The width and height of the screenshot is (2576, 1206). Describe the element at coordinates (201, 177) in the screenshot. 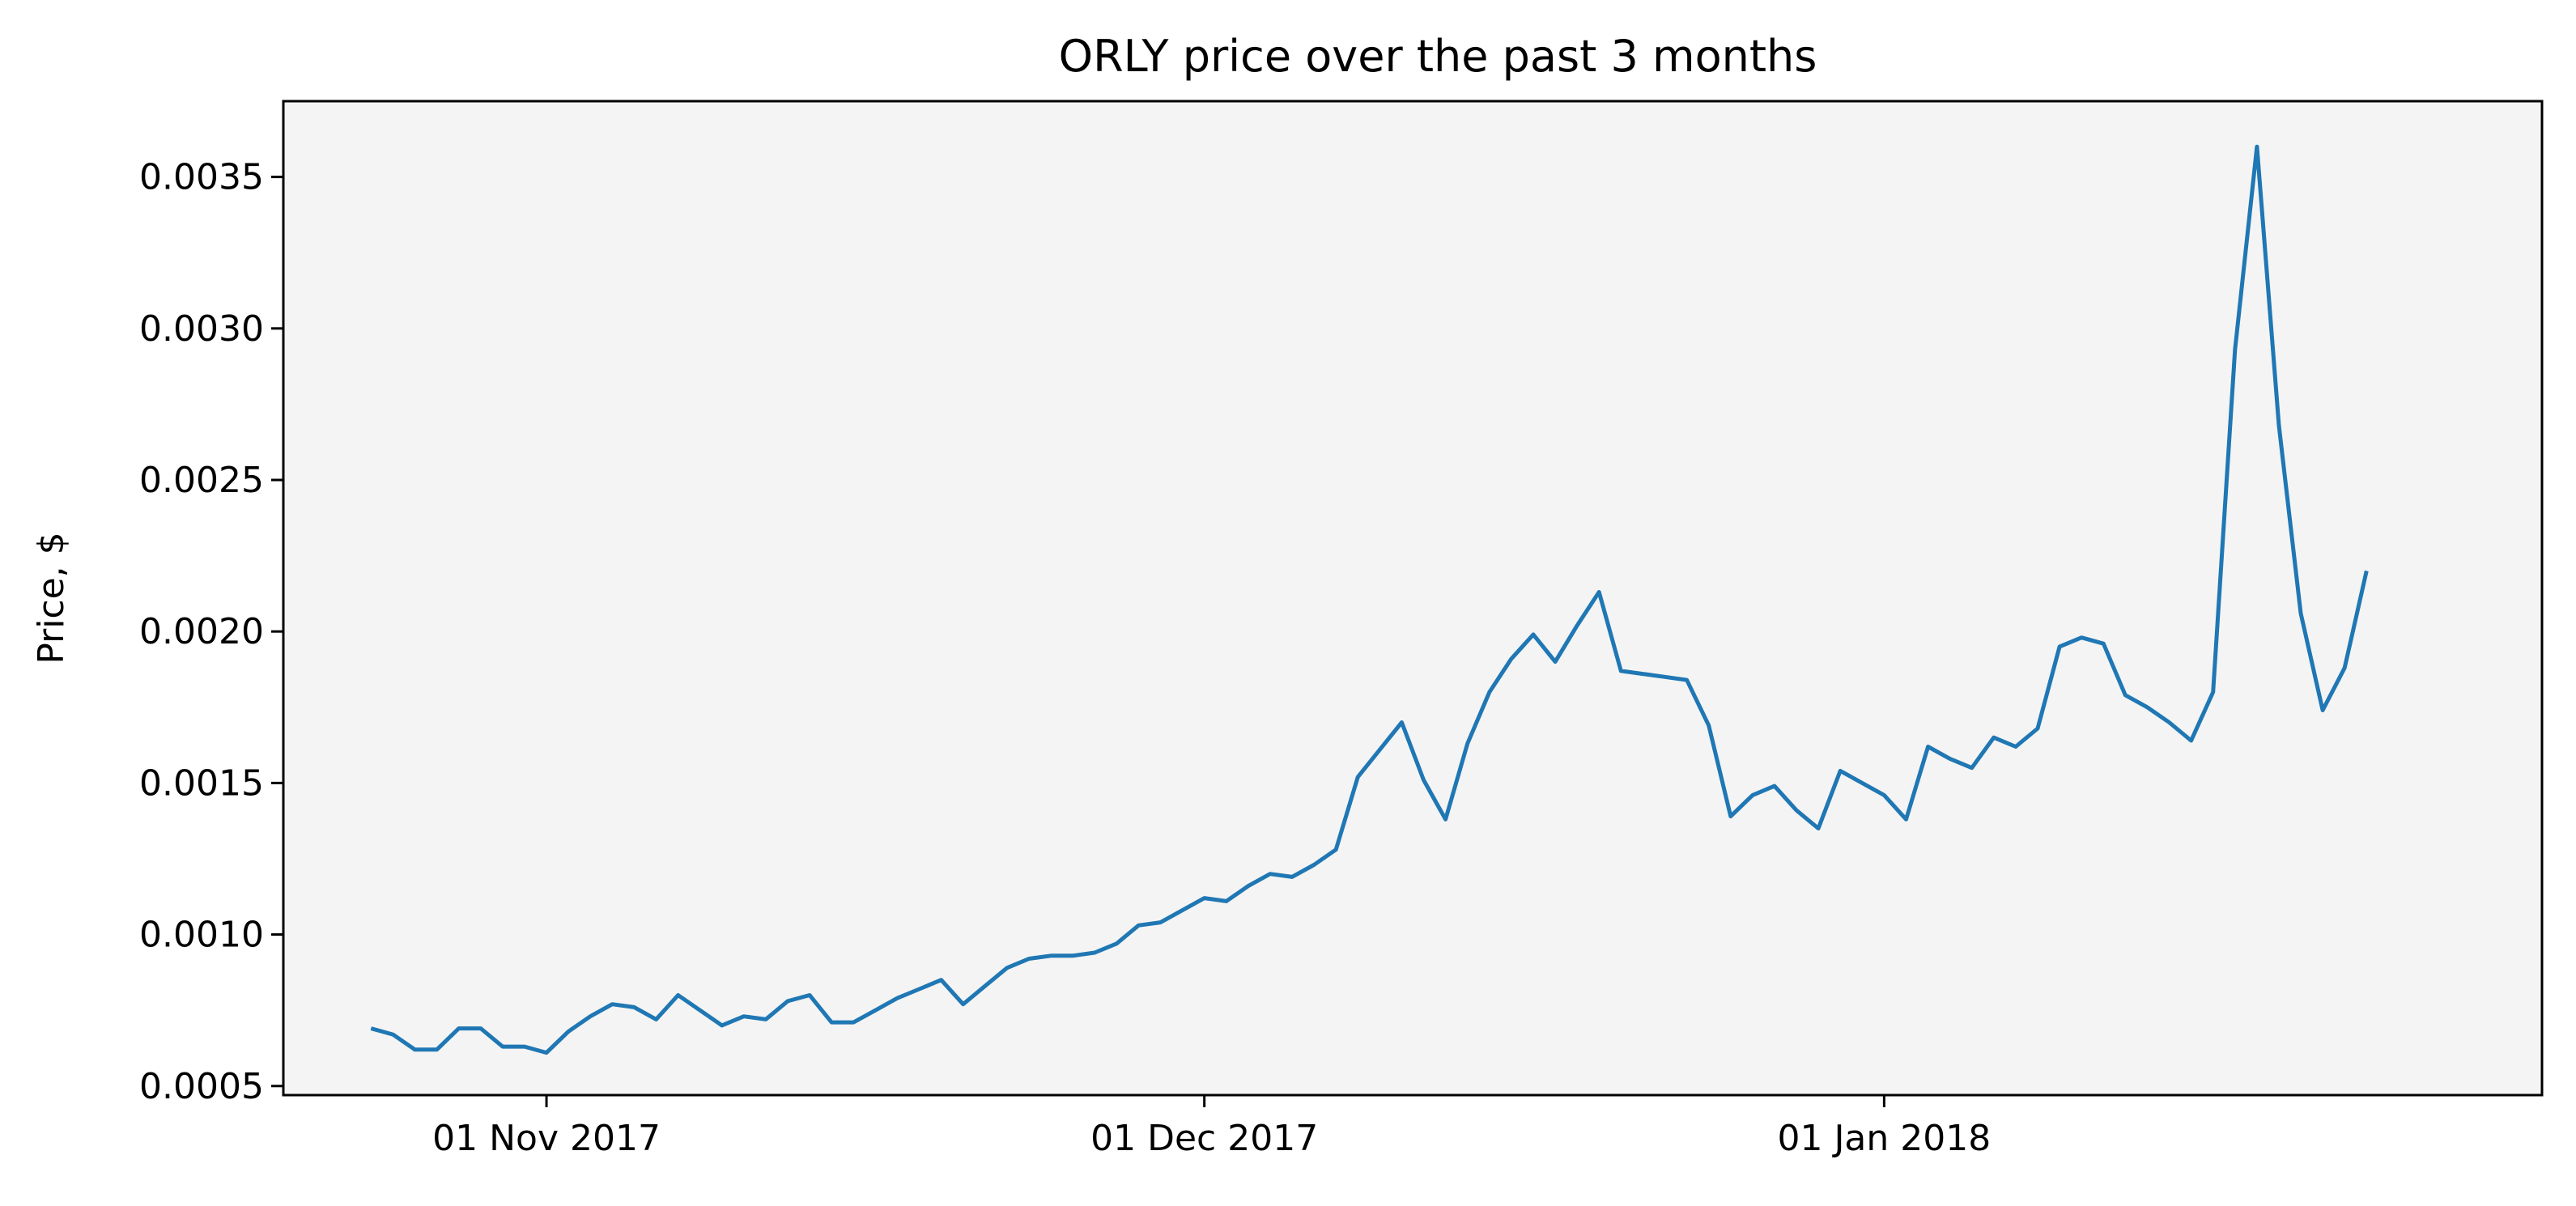

I see `y-tick-label: 0.0035` at that location.